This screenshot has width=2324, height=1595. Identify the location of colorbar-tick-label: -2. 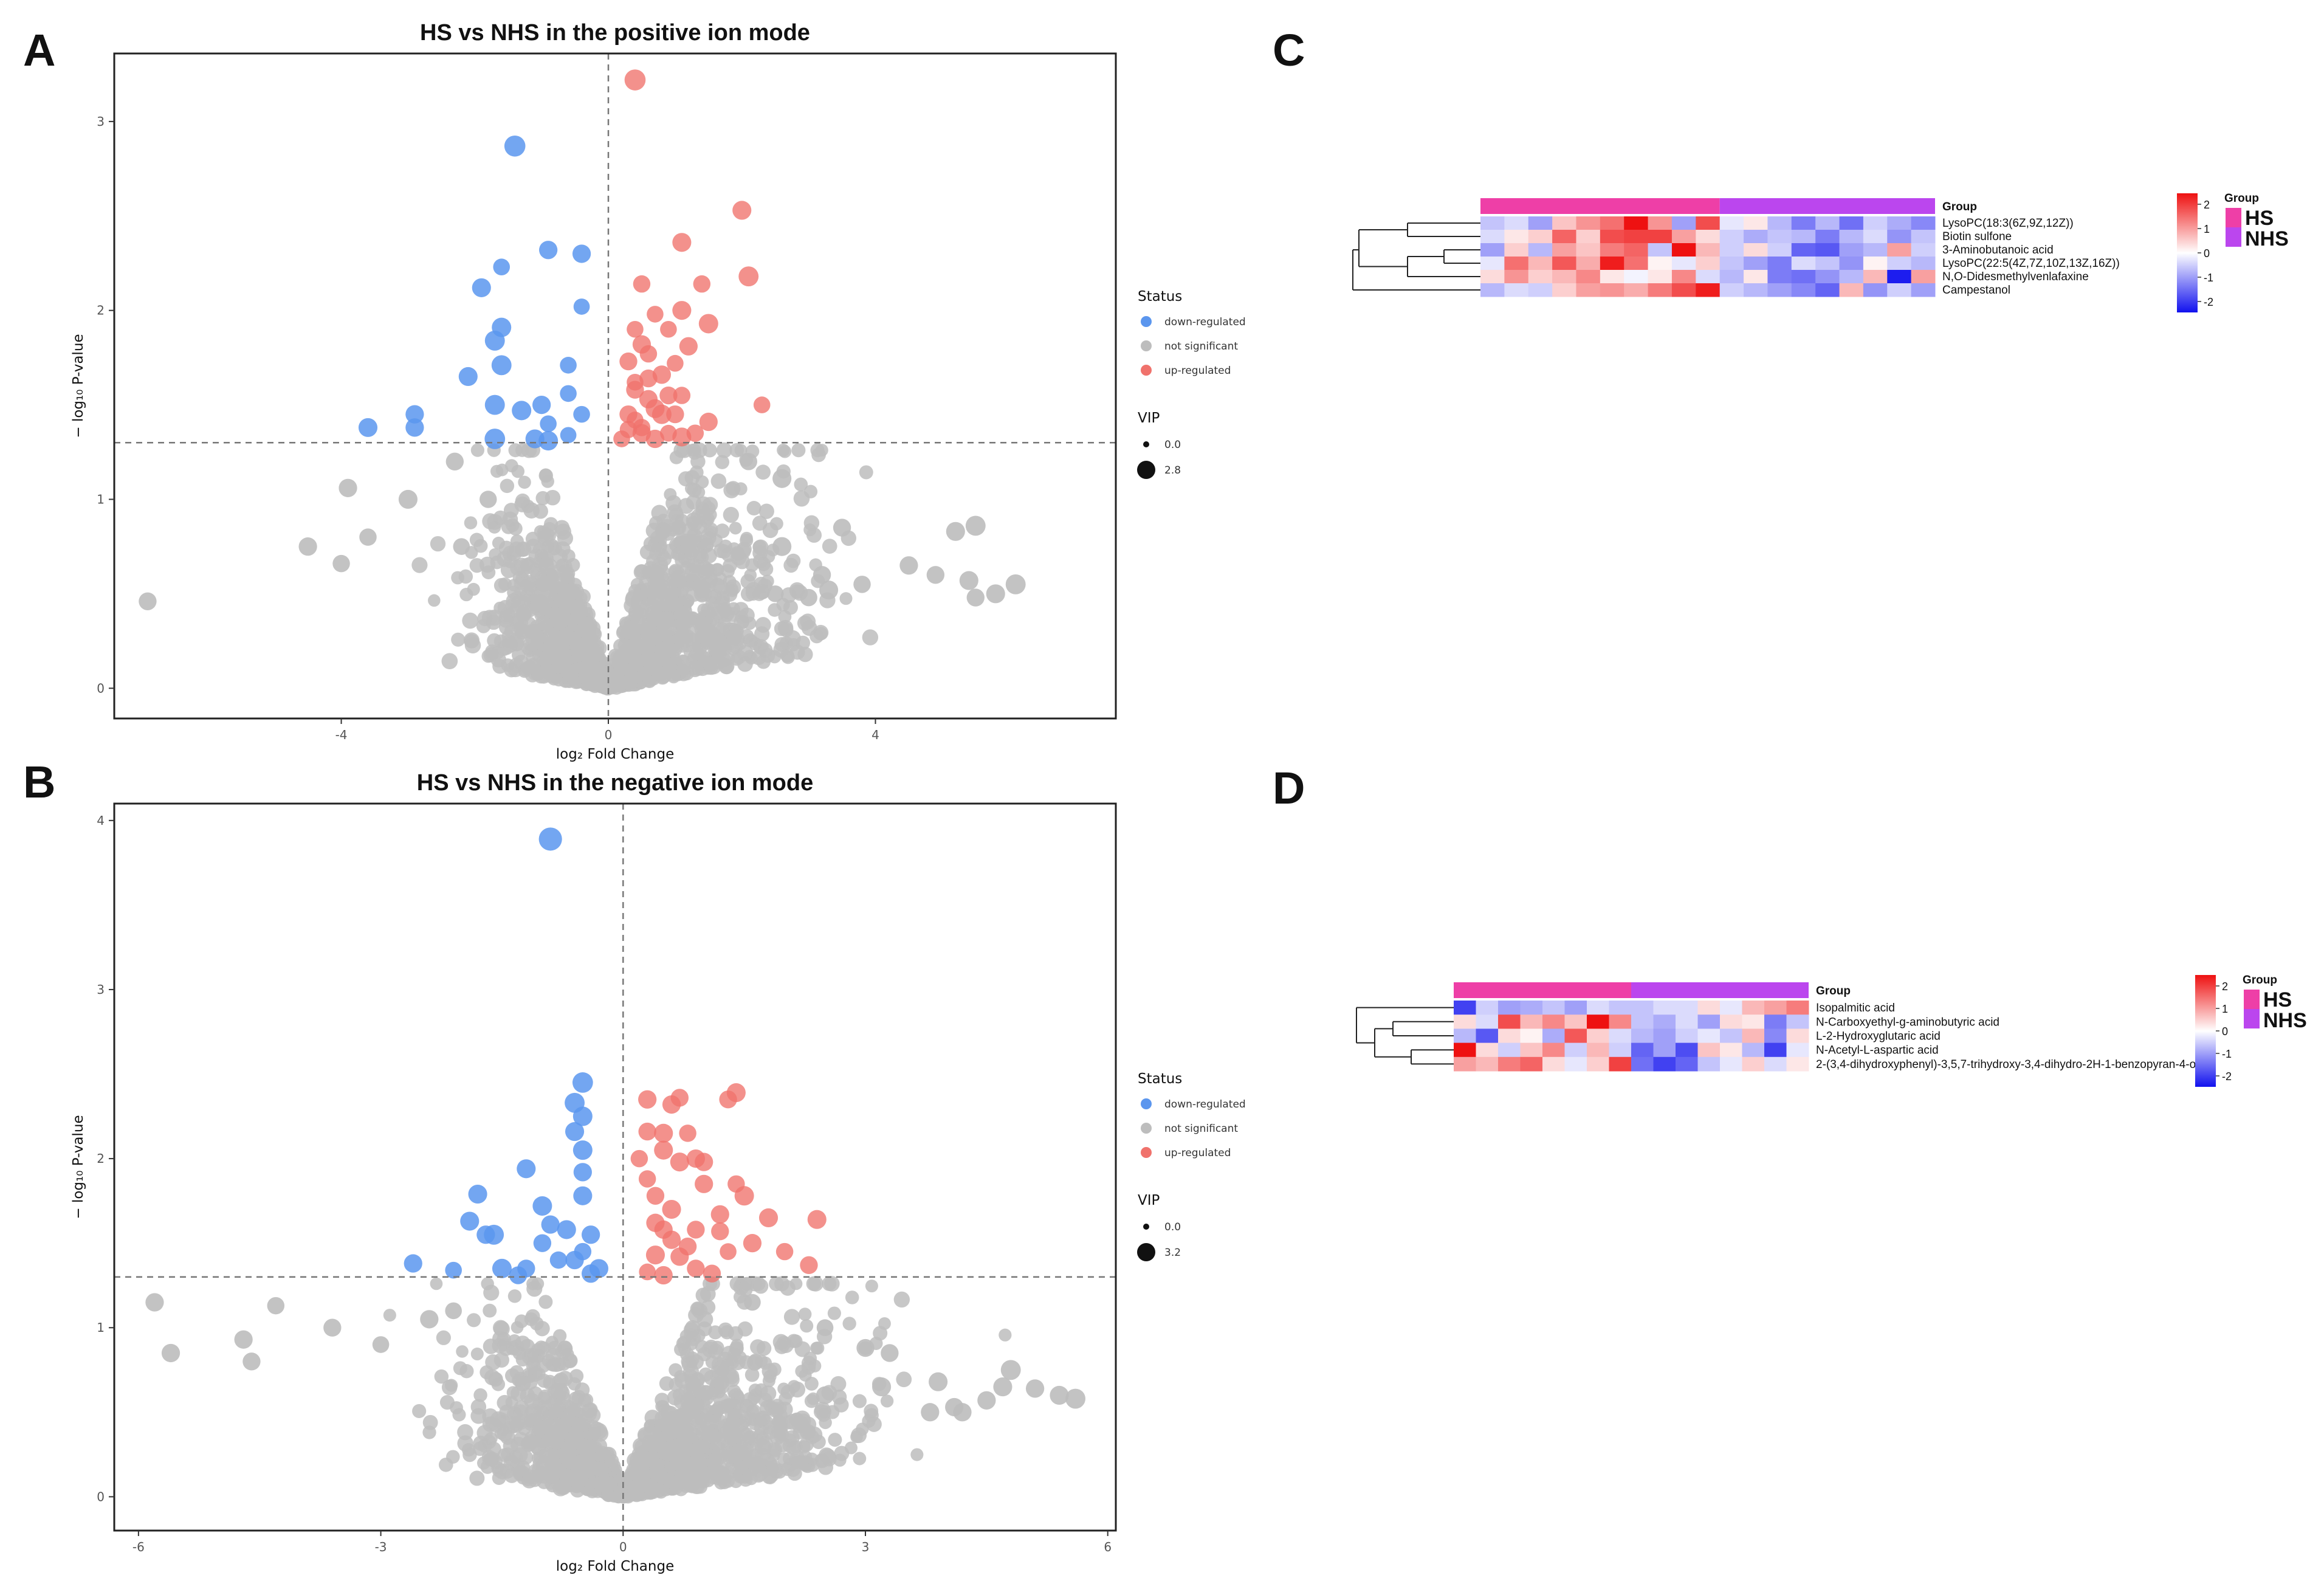
(2208, 302).